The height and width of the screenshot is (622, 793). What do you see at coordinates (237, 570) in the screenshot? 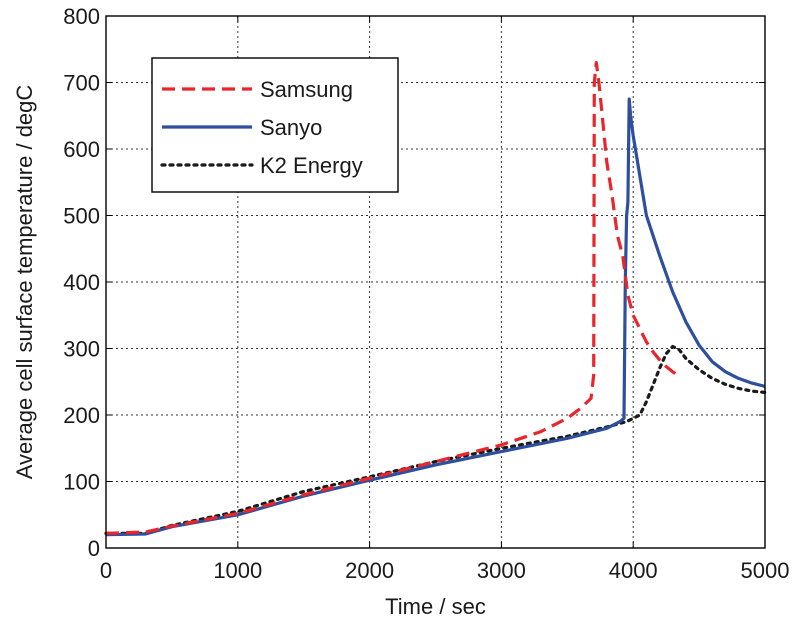
I see `x-tick-label: 1000` at bounding box center [237, 570].